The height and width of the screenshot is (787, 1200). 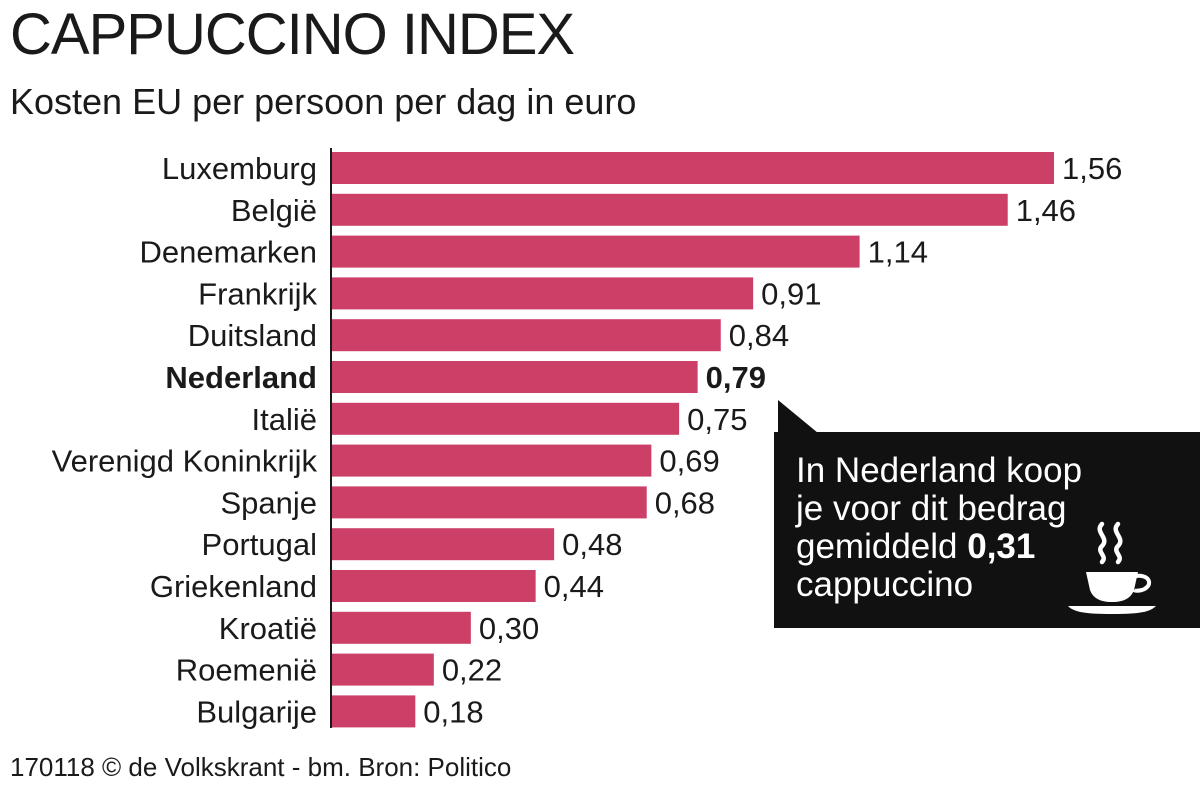 I want to click on category-label: Verenigd Koninkrijk, so click(x=185, y=461).